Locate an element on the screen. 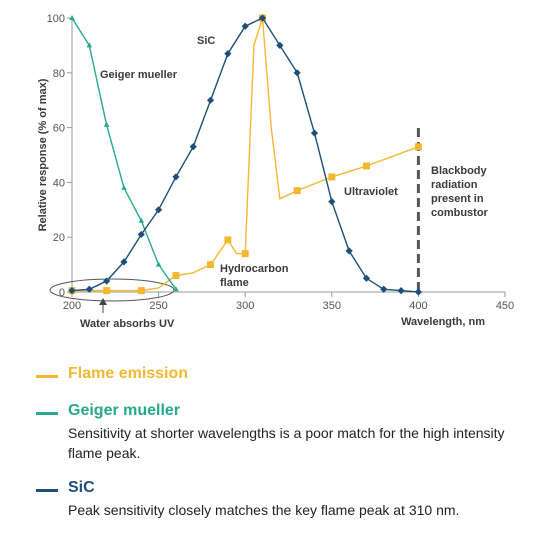 Image resolution: width=535 pixels, height=534 pixels. legend-item-flame-emission: Flame emission is located at coordinates (281, 374).